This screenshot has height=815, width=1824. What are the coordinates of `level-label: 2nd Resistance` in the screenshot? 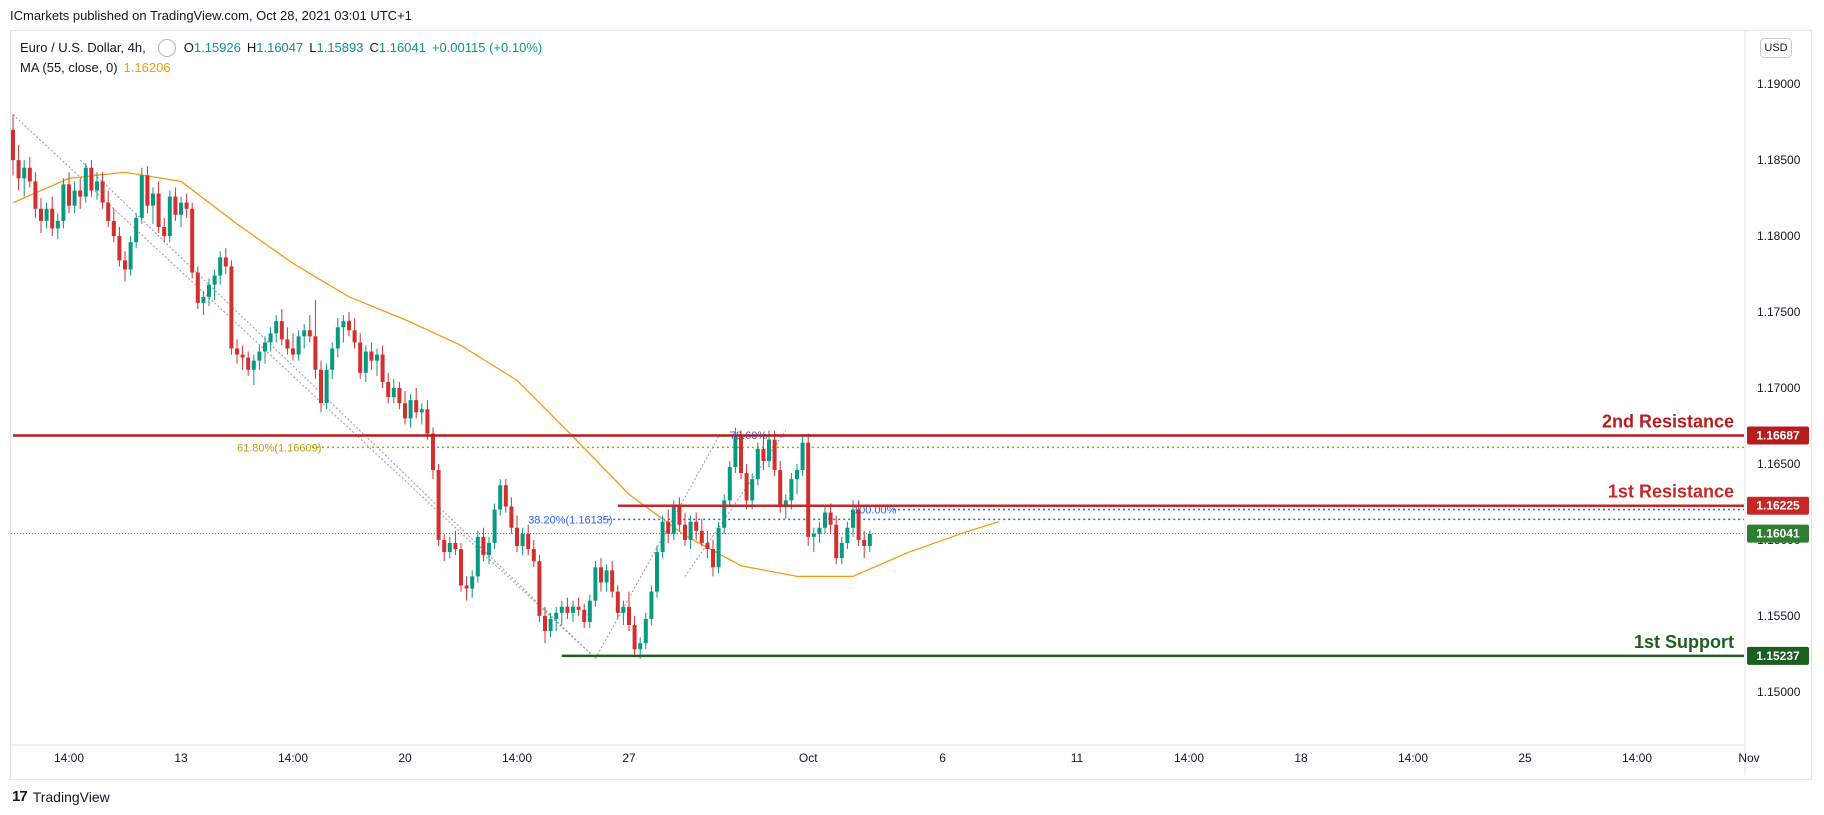 It's located at (1668, 422).